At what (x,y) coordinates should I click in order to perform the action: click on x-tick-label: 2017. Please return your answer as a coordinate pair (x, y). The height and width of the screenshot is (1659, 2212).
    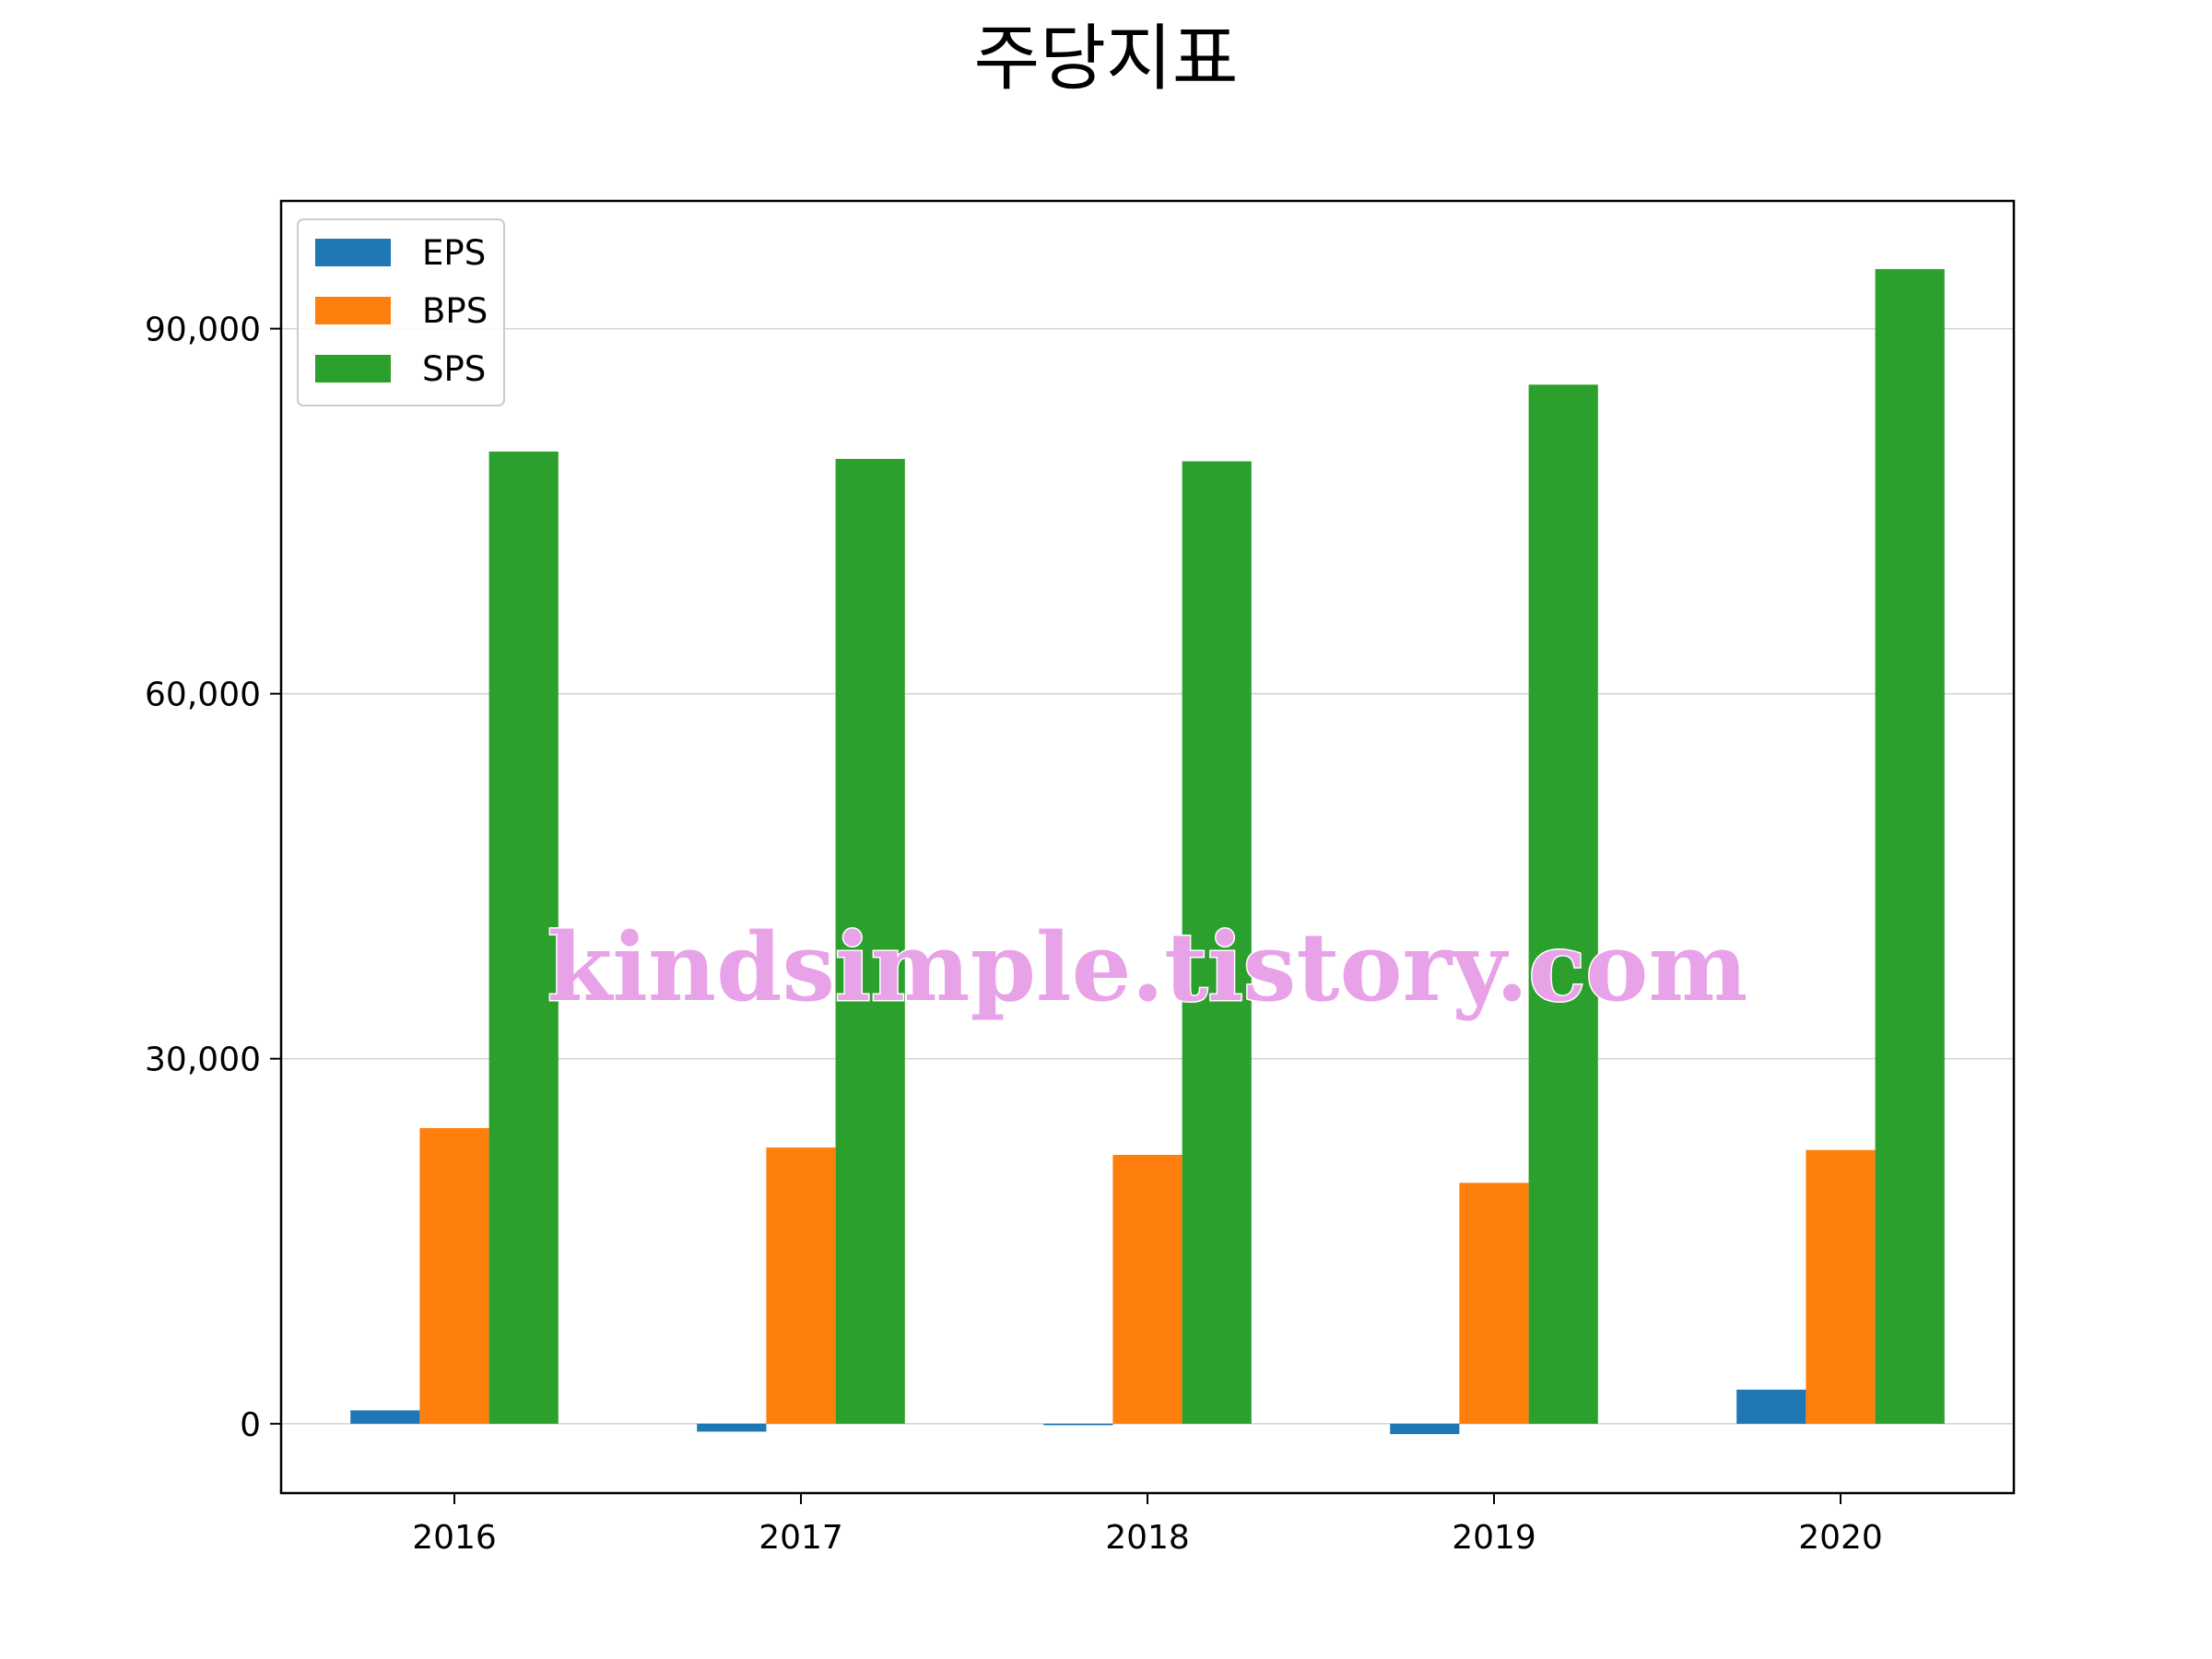
    Looking at the image, I should click on (801, 1538).